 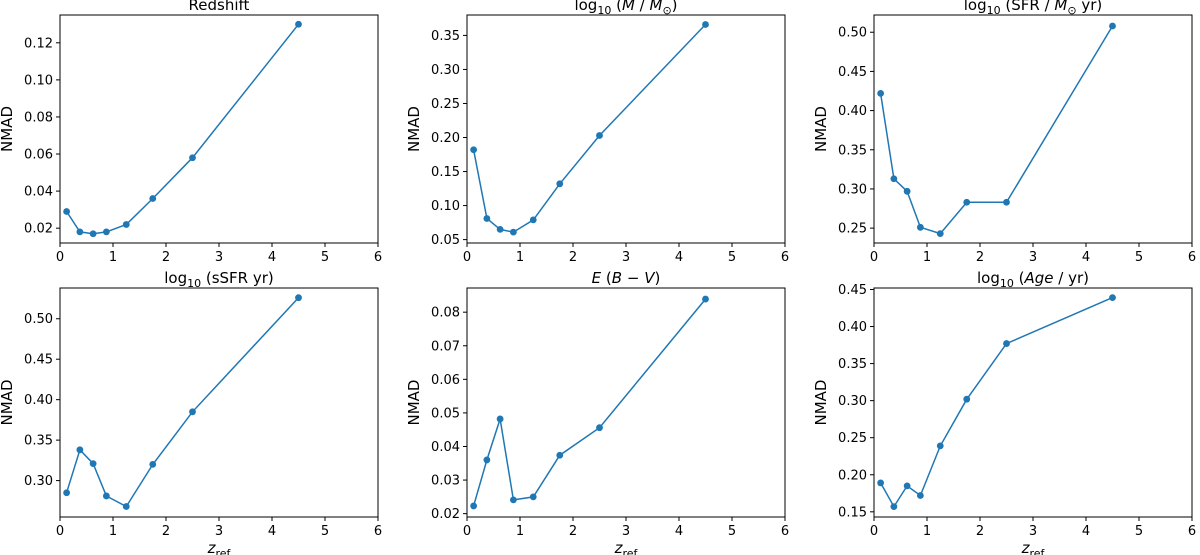 What do you see at coordinates (1028, 7) in the screenshot?
I see `title-part: (SFR /` at bounding box center [1028, 7].